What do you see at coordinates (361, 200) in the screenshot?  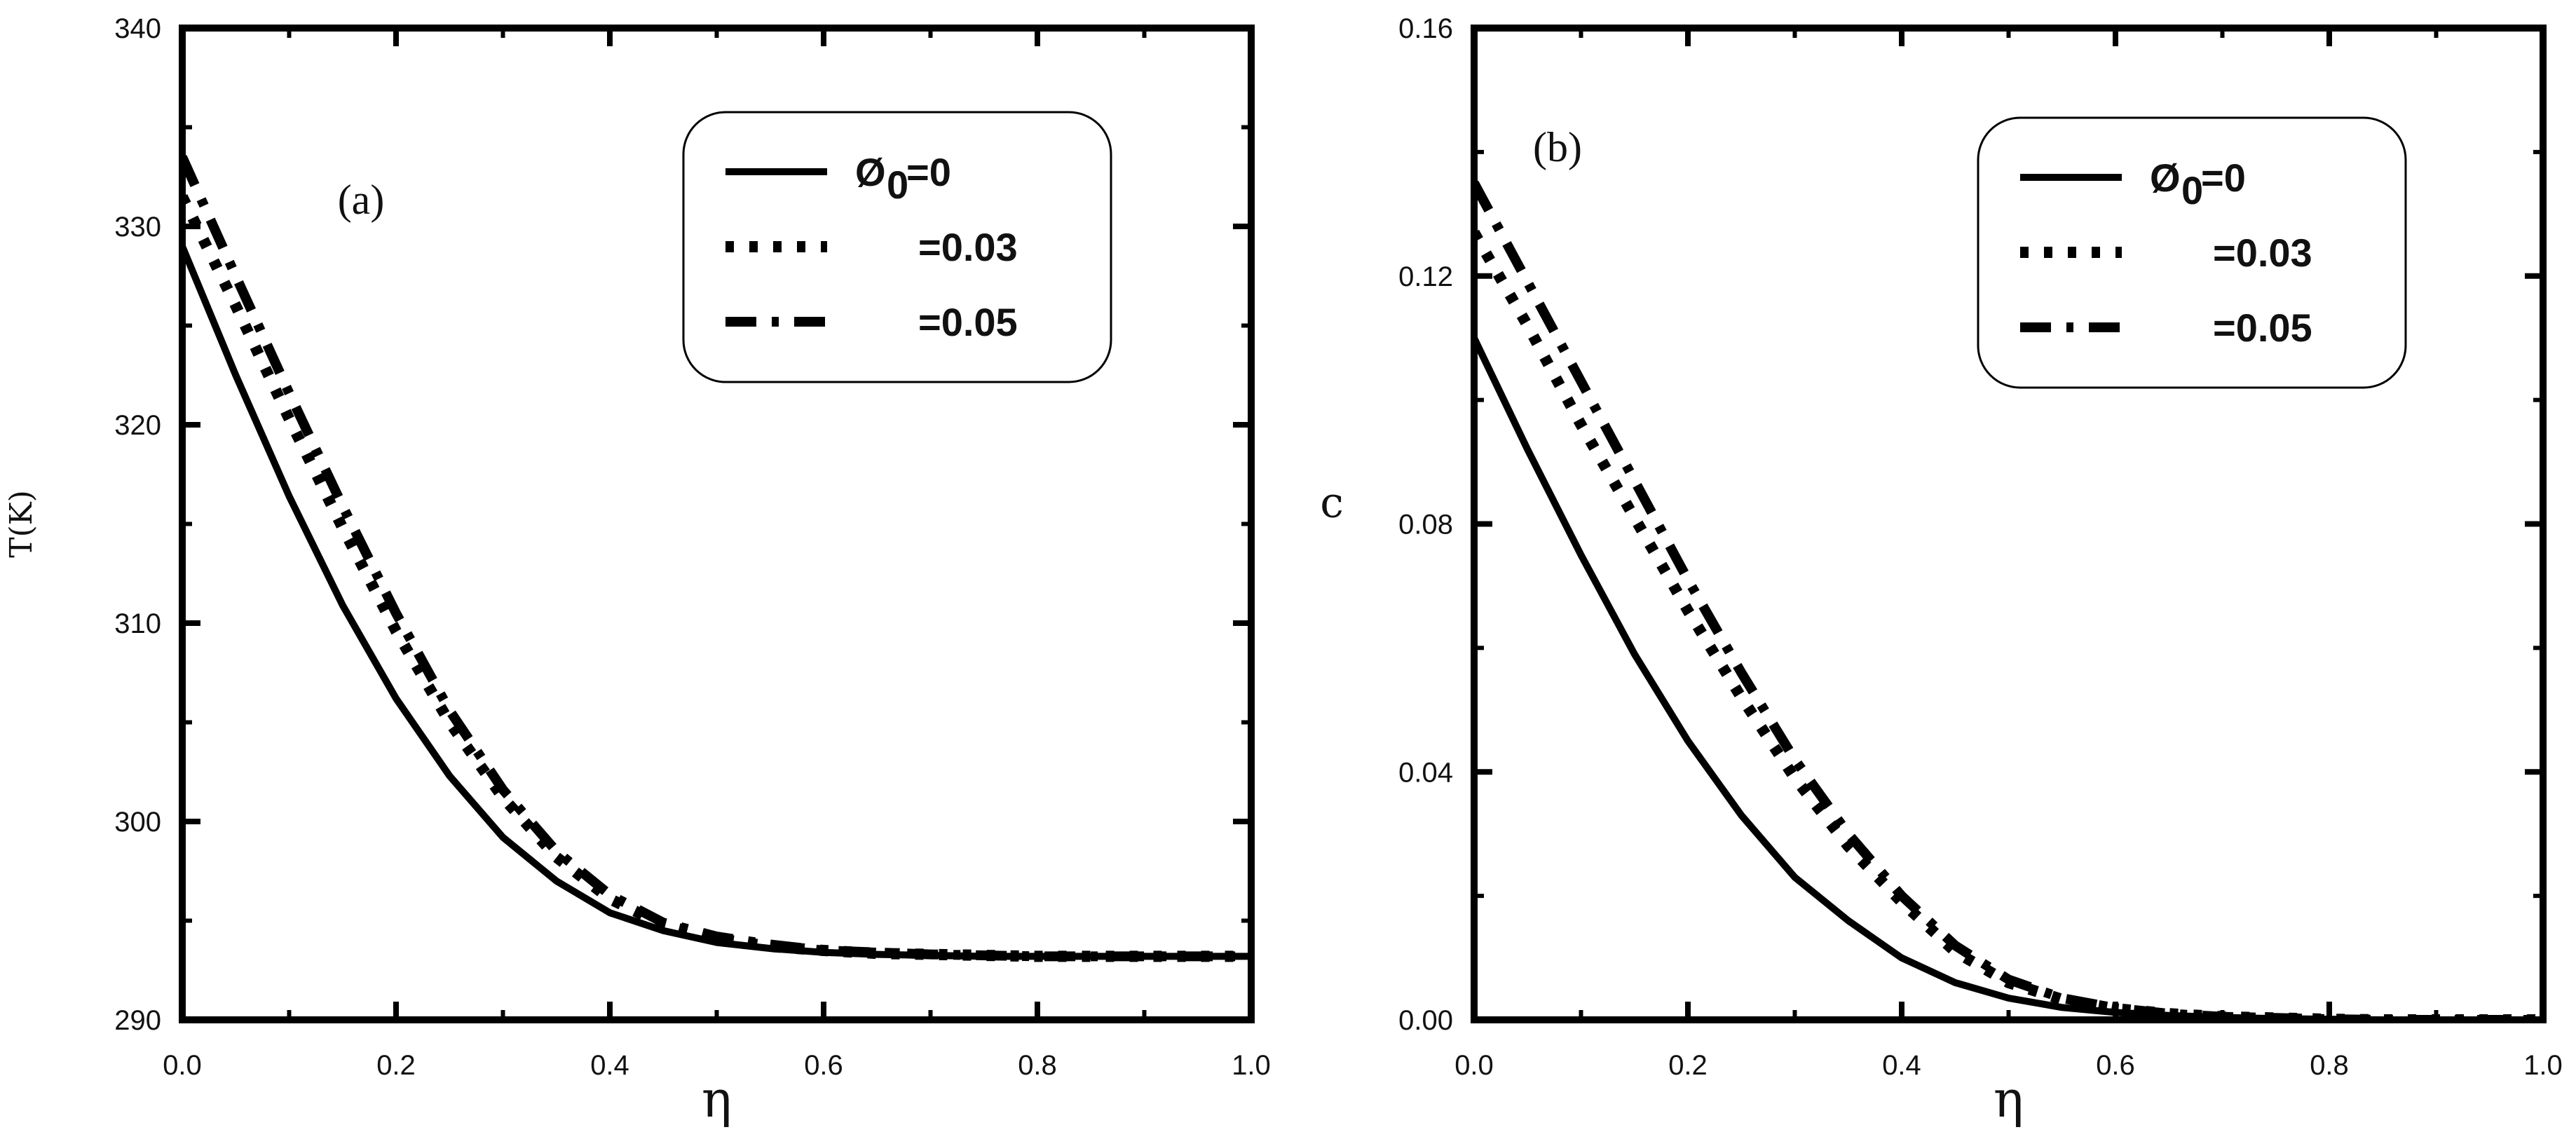 I see `panel-label: (a)` at bounding box center [361, 200].